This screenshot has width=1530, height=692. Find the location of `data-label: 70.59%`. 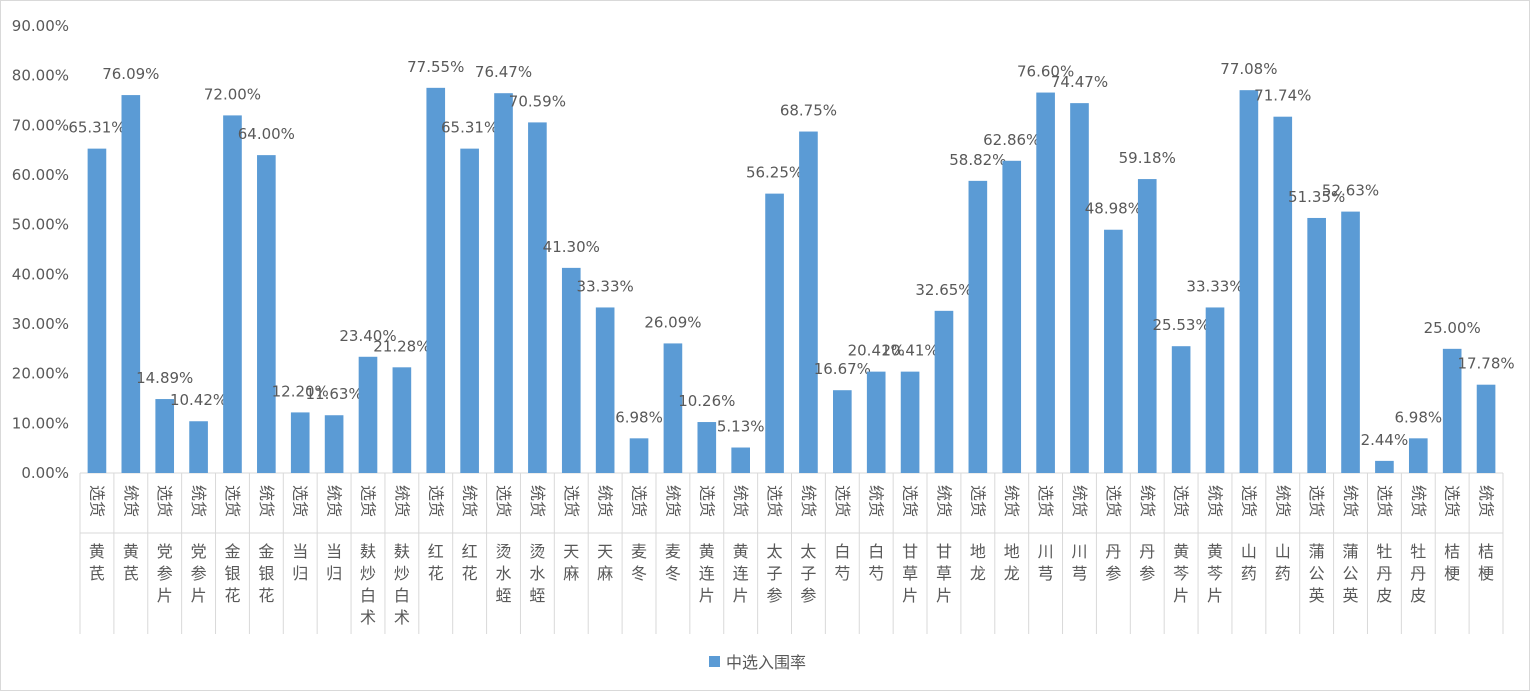

data-label: 70.59% is located at coordinates (537, 101).